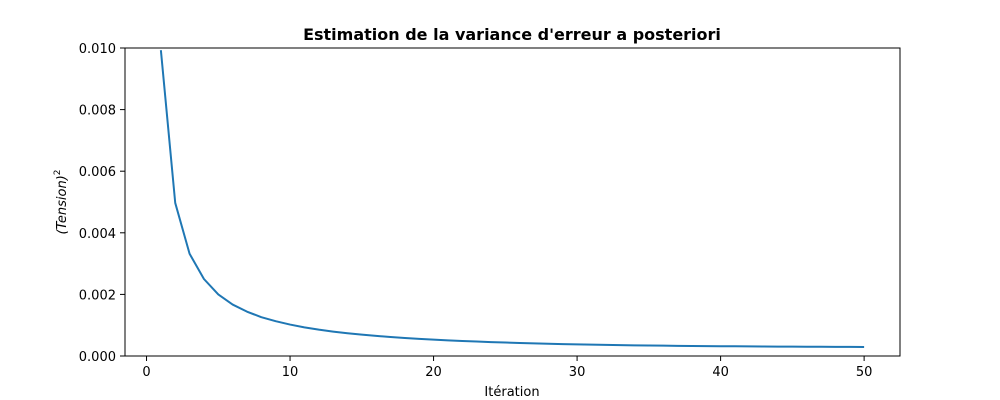 The image size is (1000, 400). What do you see at coordinates (864, 372) in the screenshot?
I see `x-tick-label: 50` at bounding box center [864, 372].